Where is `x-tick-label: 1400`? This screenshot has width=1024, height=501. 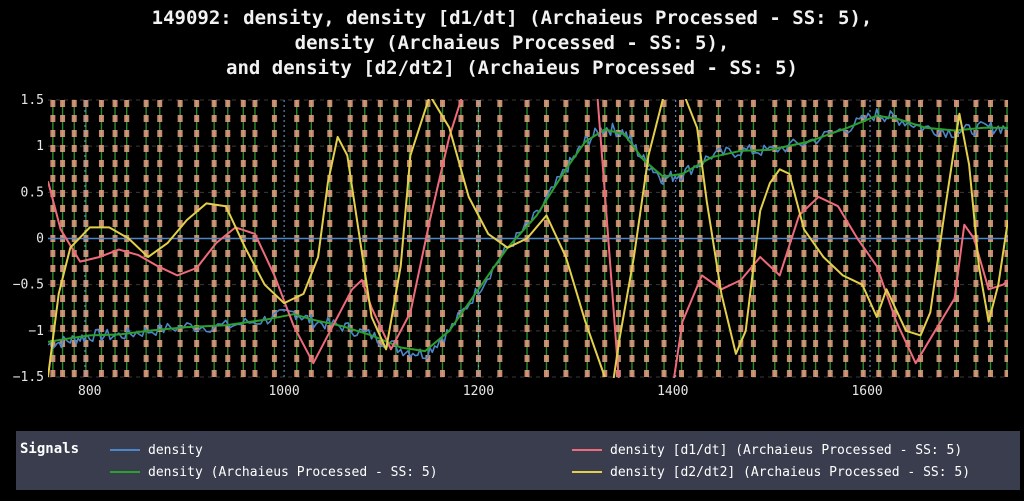
x-tick-label: 1400 is located at coordinates (672, 391).